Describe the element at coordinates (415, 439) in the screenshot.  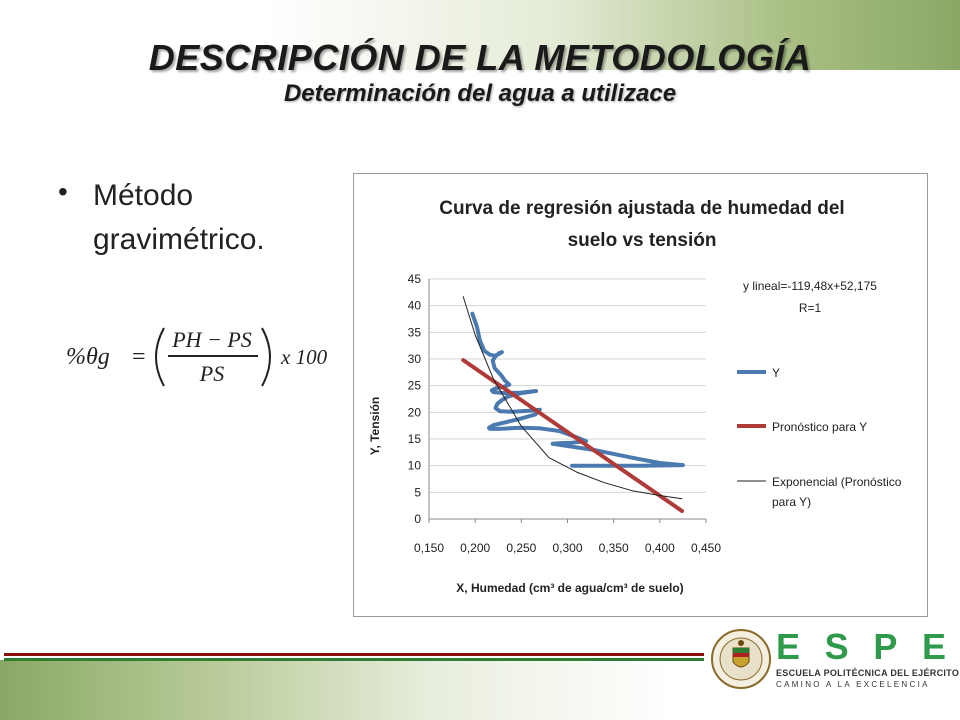
I see `y-tick-label: 15` at that location.